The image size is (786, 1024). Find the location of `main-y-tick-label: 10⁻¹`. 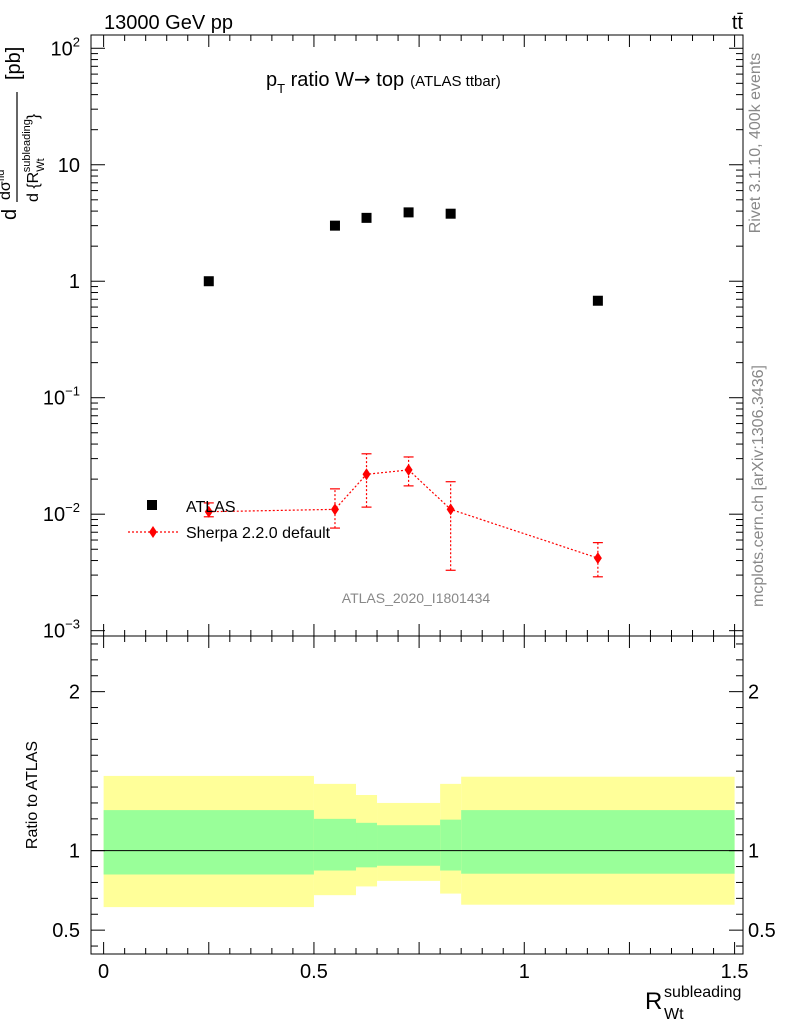

main-y-tick-label: 10⁻¹ is located at coordinates (61, 397).